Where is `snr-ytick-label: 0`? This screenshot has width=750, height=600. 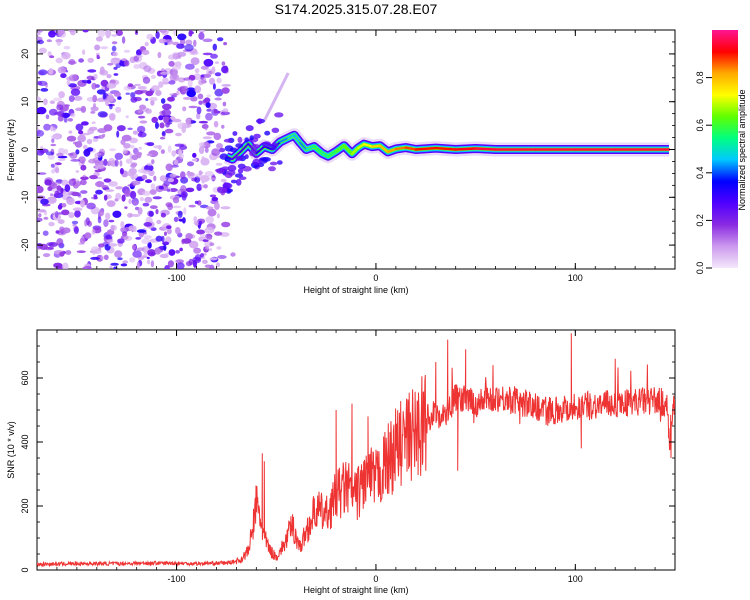 snr-ytick-label: 0 is located at coordinates (25, 569).